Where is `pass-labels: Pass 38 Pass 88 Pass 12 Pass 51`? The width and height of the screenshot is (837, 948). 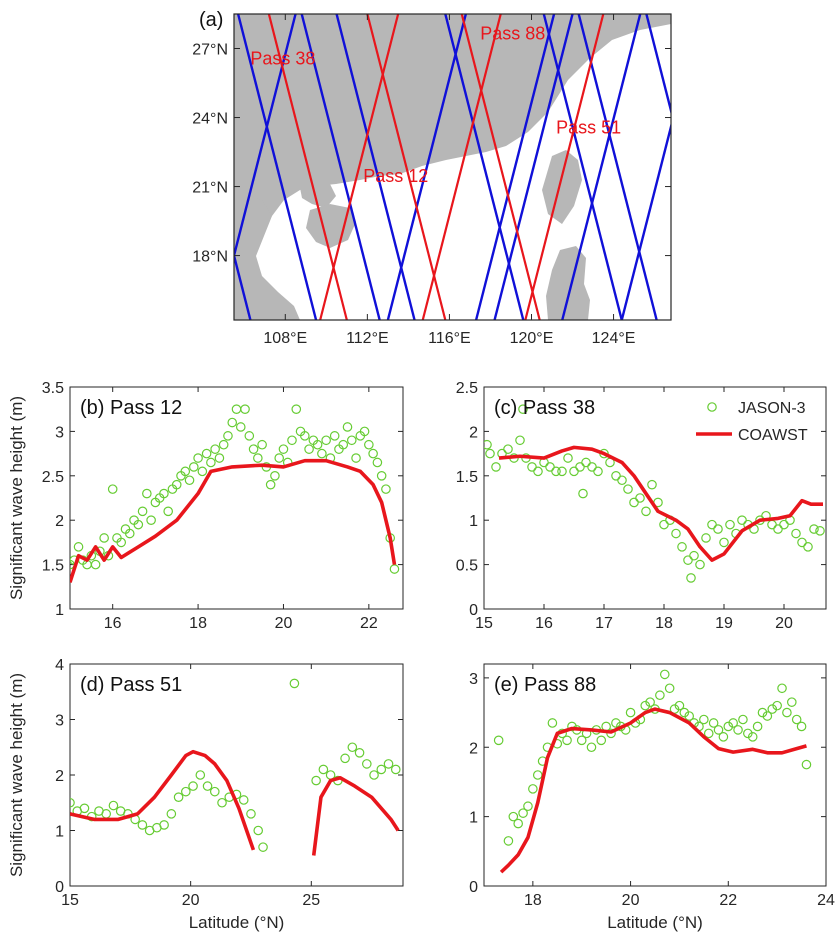
pass-labels: Pass 38 Pass 88 Pass 12 Pass 51 is located at coordinates (435, 104).